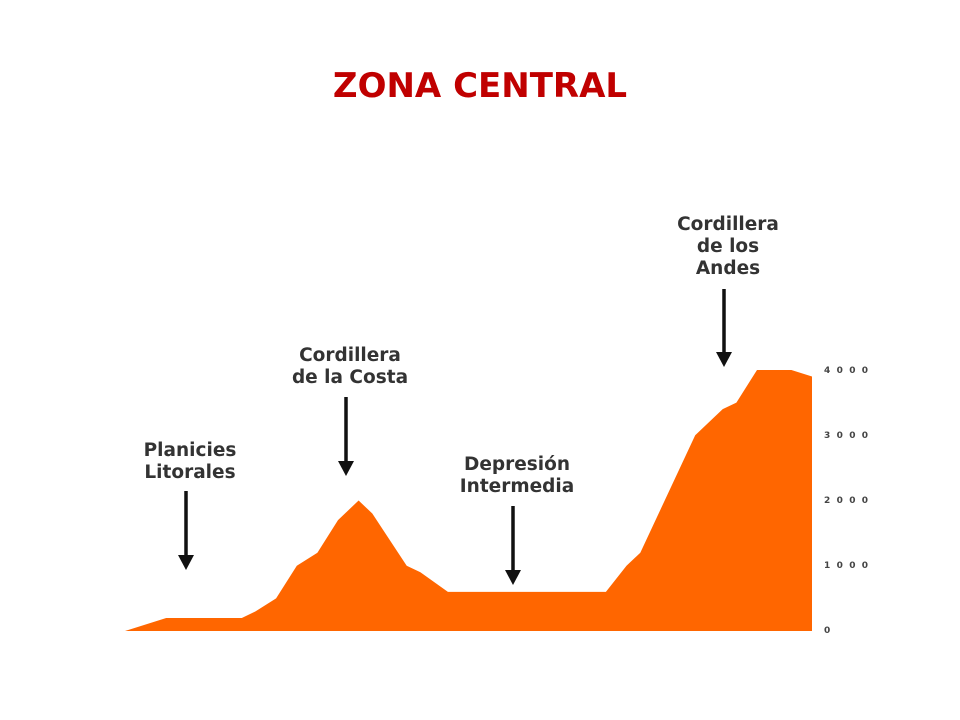 The image size is (960, 720). Describe the element at coordinates (350, 377) in the screenshot. I see `region-label-line: de la Costa` at that location.